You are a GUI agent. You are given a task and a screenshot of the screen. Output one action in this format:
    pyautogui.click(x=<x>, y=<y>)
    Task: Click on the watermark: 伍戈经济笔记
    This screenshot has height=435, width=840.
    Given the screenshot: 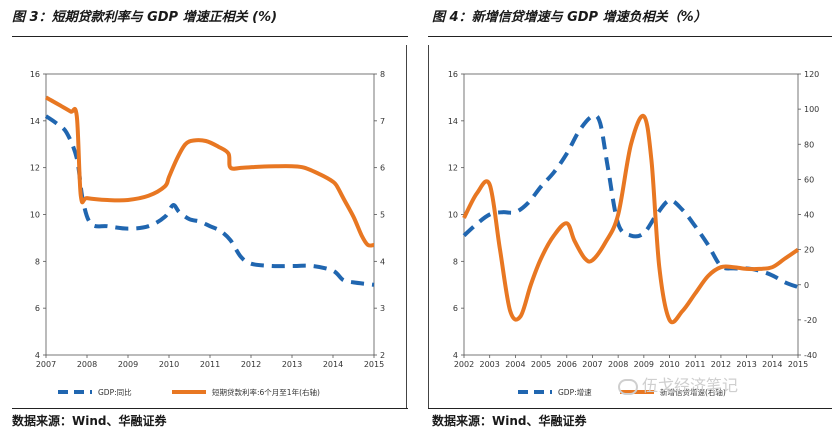 What is the action you would take?
    pyautogui.click(x=678, y=384)
    